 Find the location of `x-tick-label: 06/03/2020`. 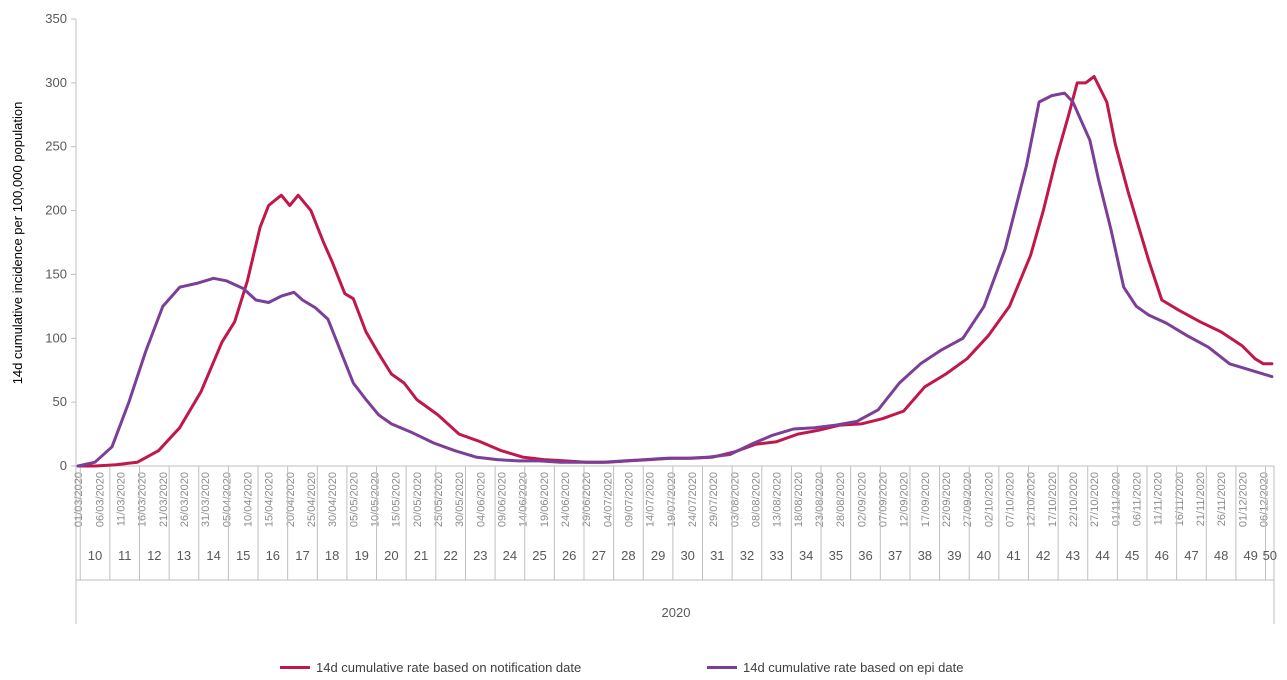

x-tick-label: 06/03/2020 is located at coordinates (100, 499).